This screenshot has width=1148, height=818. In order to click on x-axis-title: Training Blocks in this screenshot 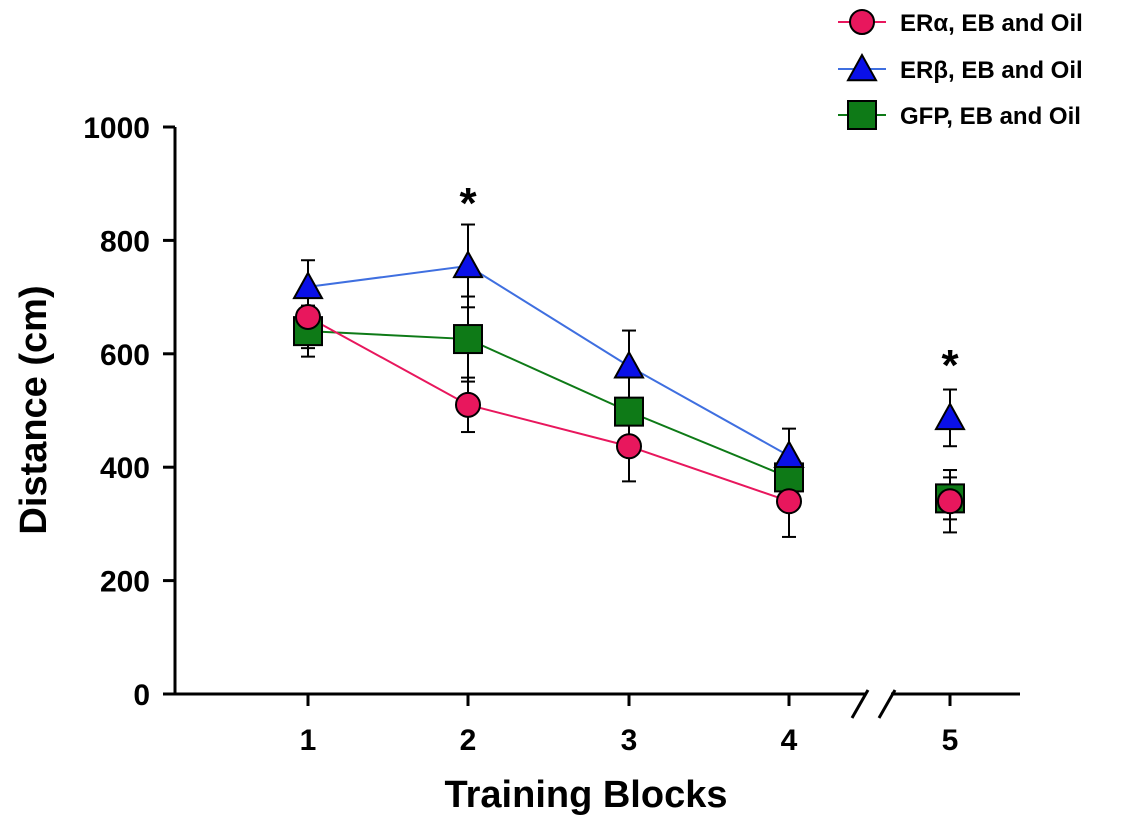, I will do `click(586, 795)`.